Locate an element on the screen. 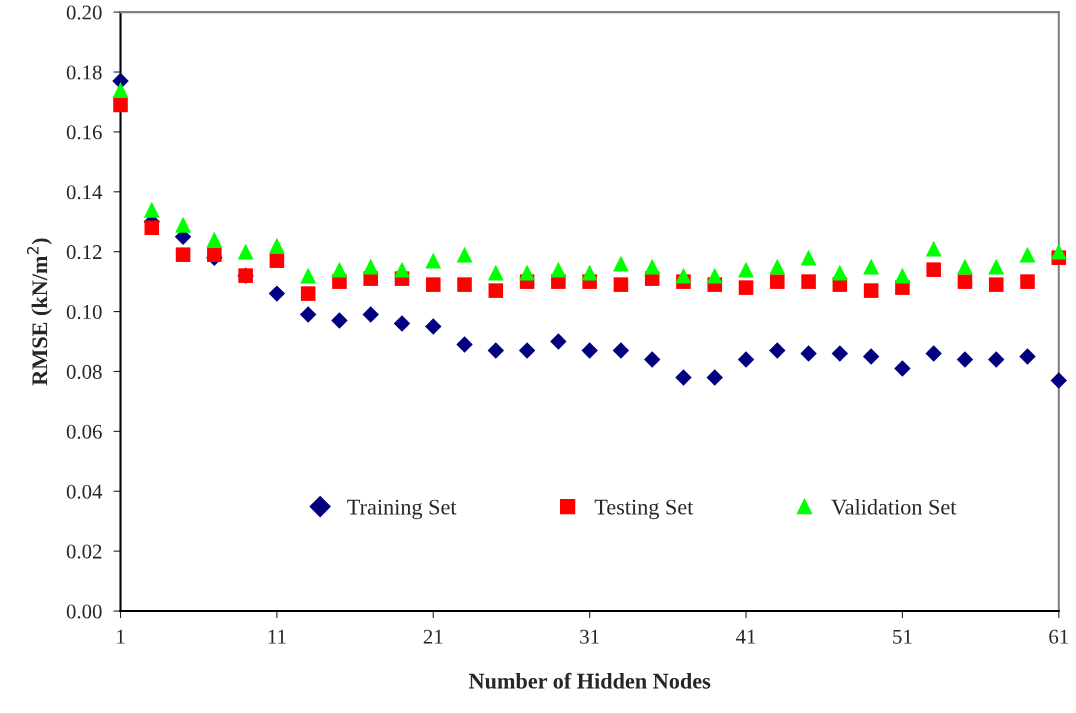 The image size is (1076, 713). y-tick-label: 0.06 is located at coordinates (84, 431).